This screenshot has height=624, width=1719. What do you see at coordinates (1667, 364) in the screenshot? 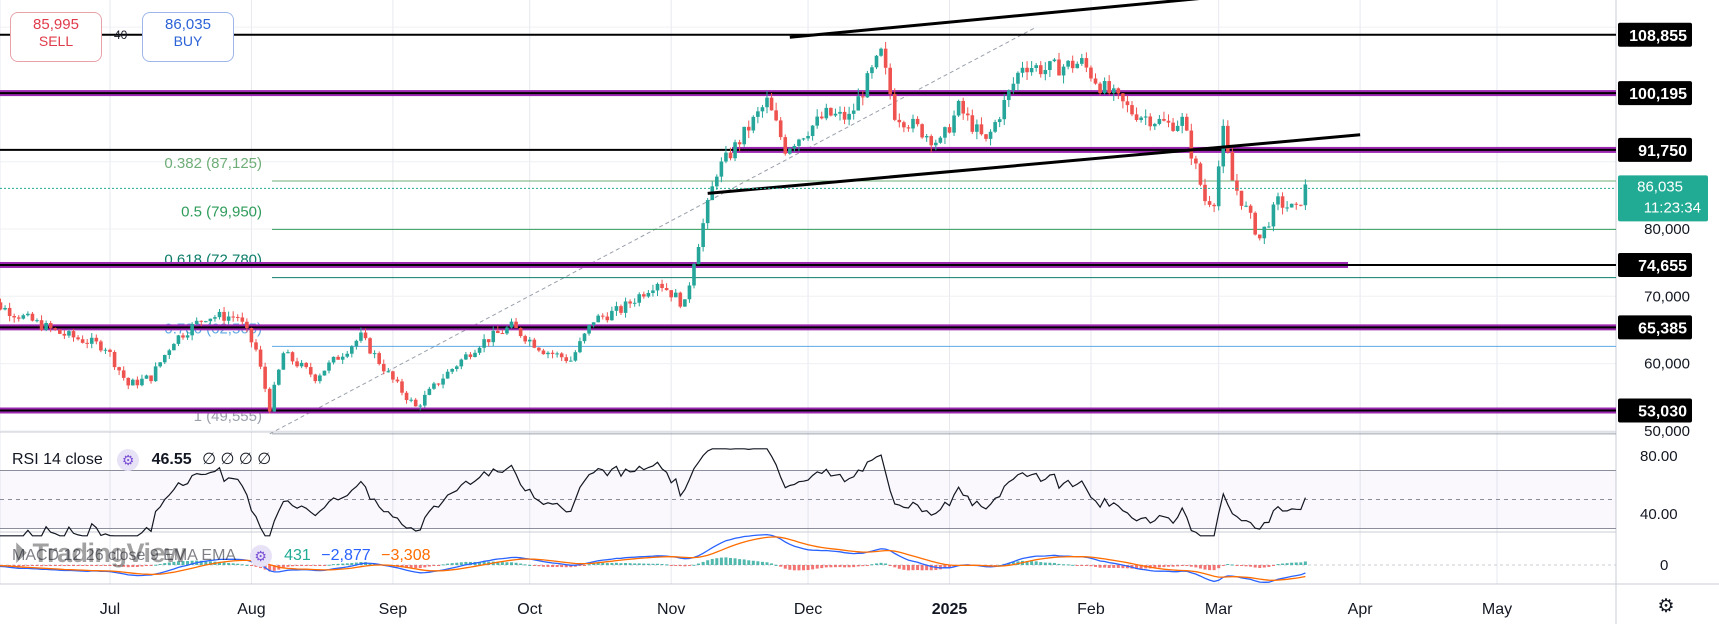
I see `price-tick-label: 60,000` at bounding box center [1667, 364].